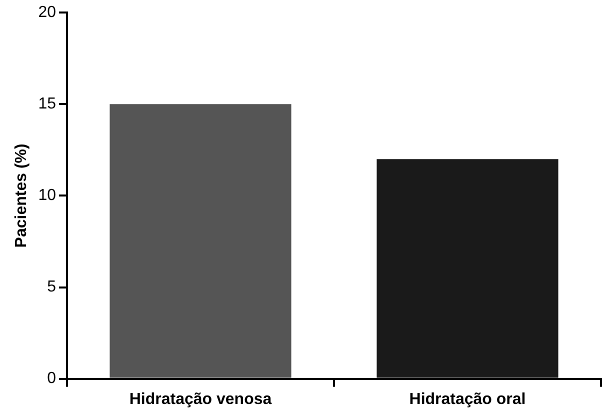 The image size is (611, 416). What do you see at coordinates (47, 195) in the screenshot?
I see `y-tick-label: 10` at bounding box center [47, 195].